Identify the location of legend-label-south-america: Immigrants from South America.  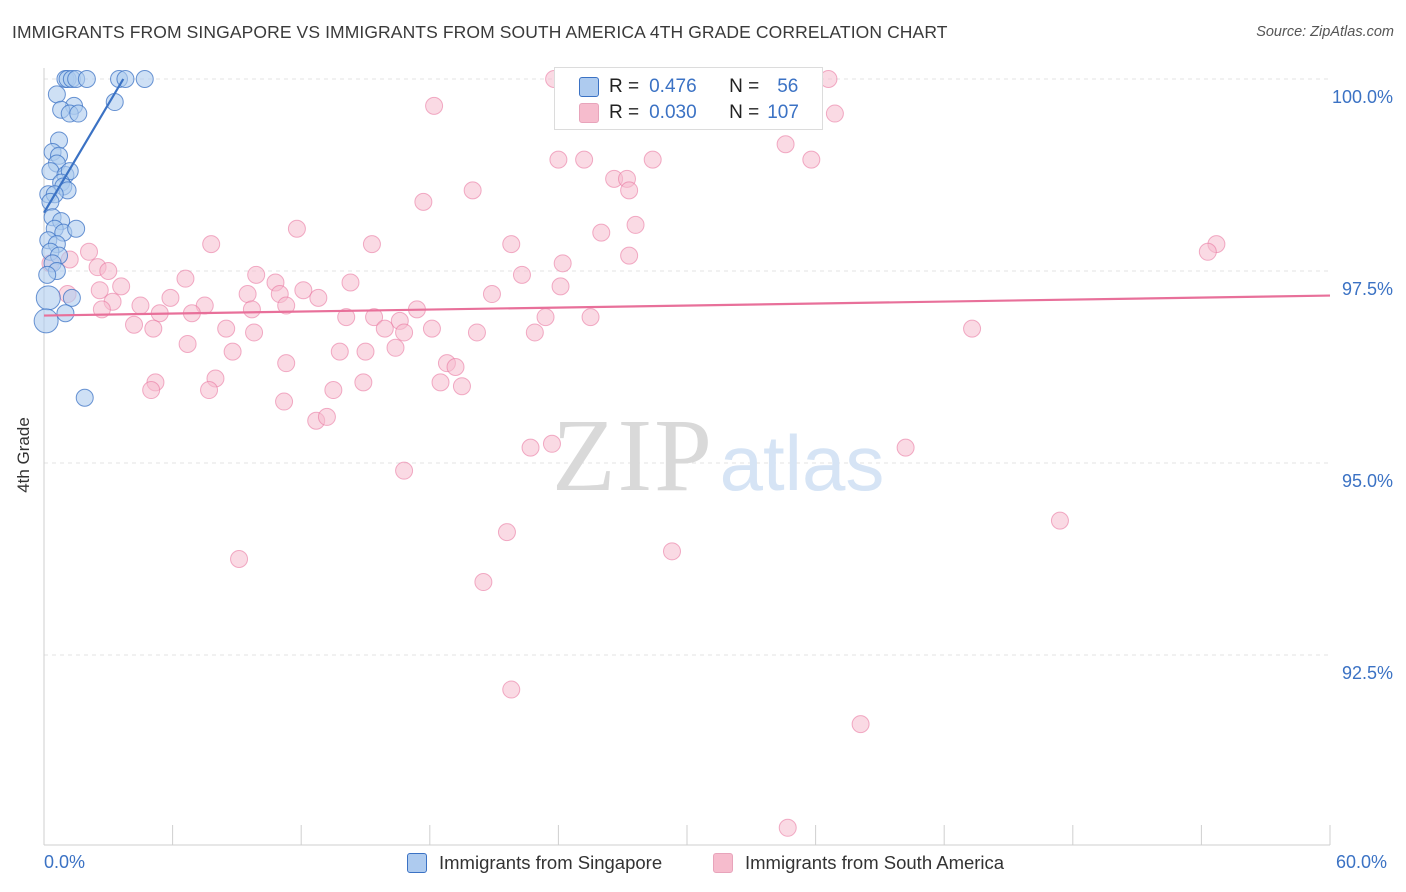
(875, 862).